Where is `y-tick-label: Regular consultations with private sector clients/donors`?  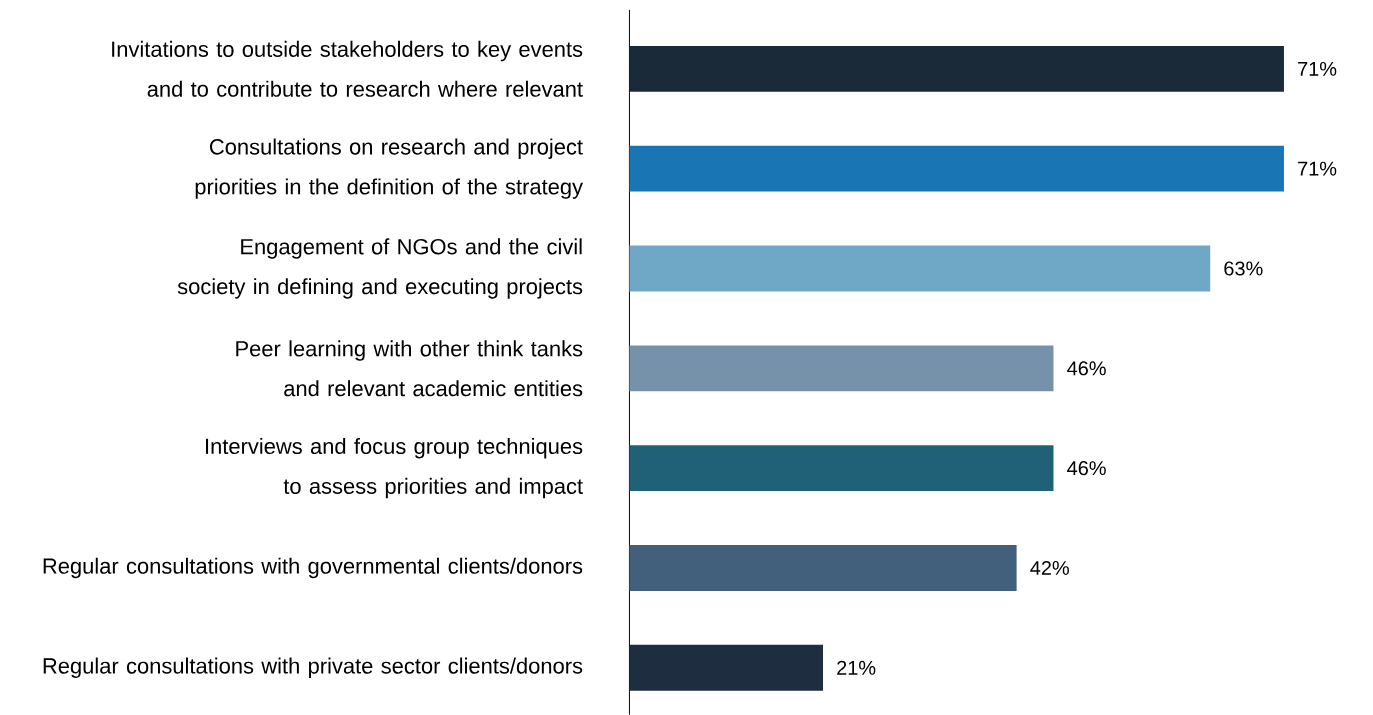 y-tick-label: Regular consultations with private sector clients/donors is located at coordinates (313, 667).